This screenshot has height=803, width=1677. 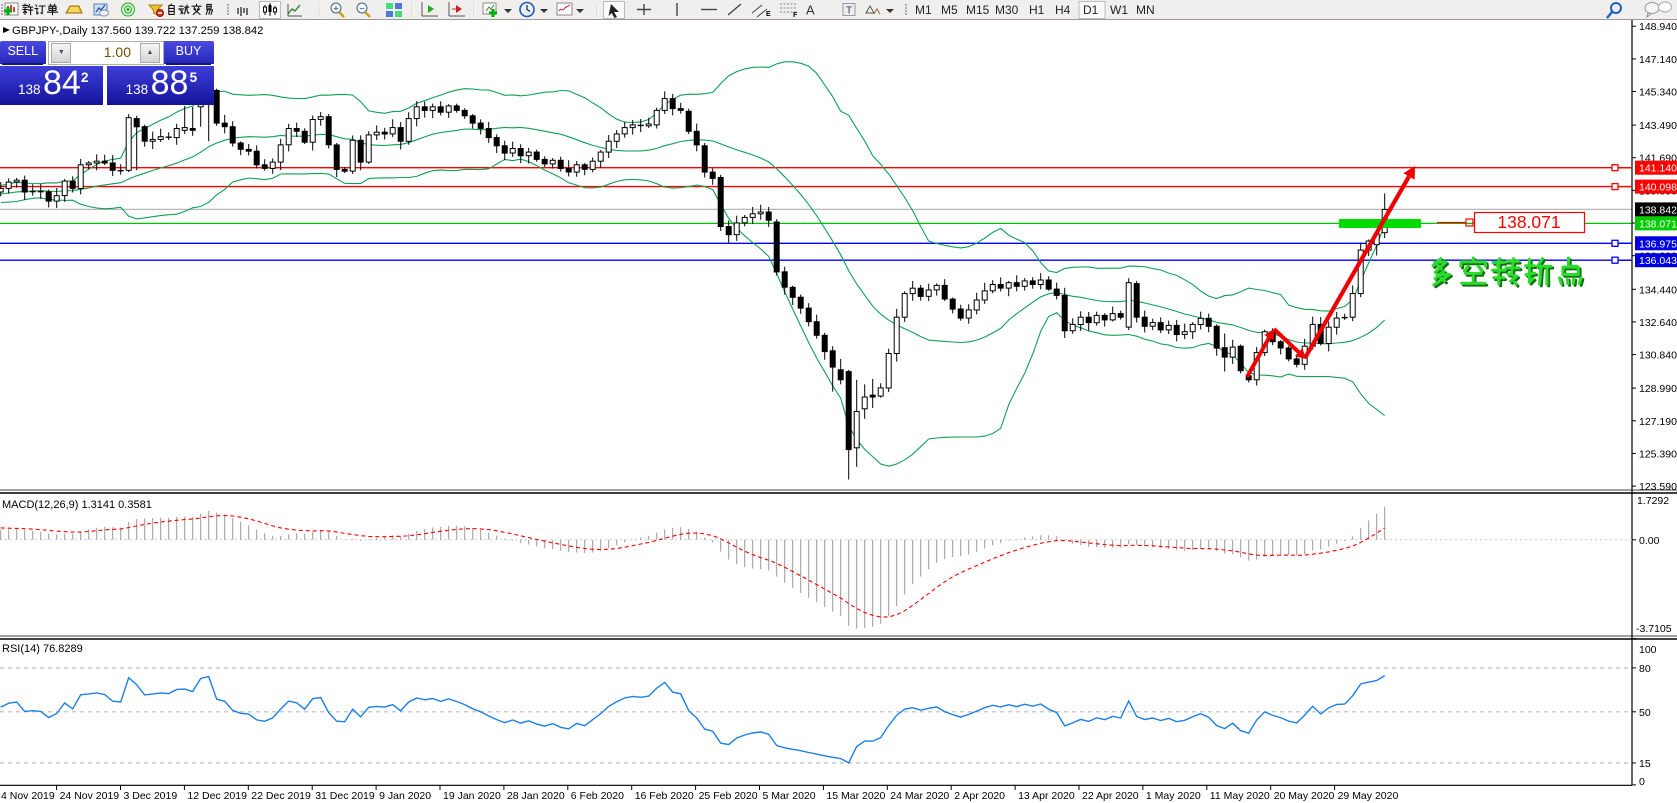 What do you see at coordinates (472, 796) in the screenshot?
I see `svg-text: 19 Jan 2020` at bounding box center [472, 796].